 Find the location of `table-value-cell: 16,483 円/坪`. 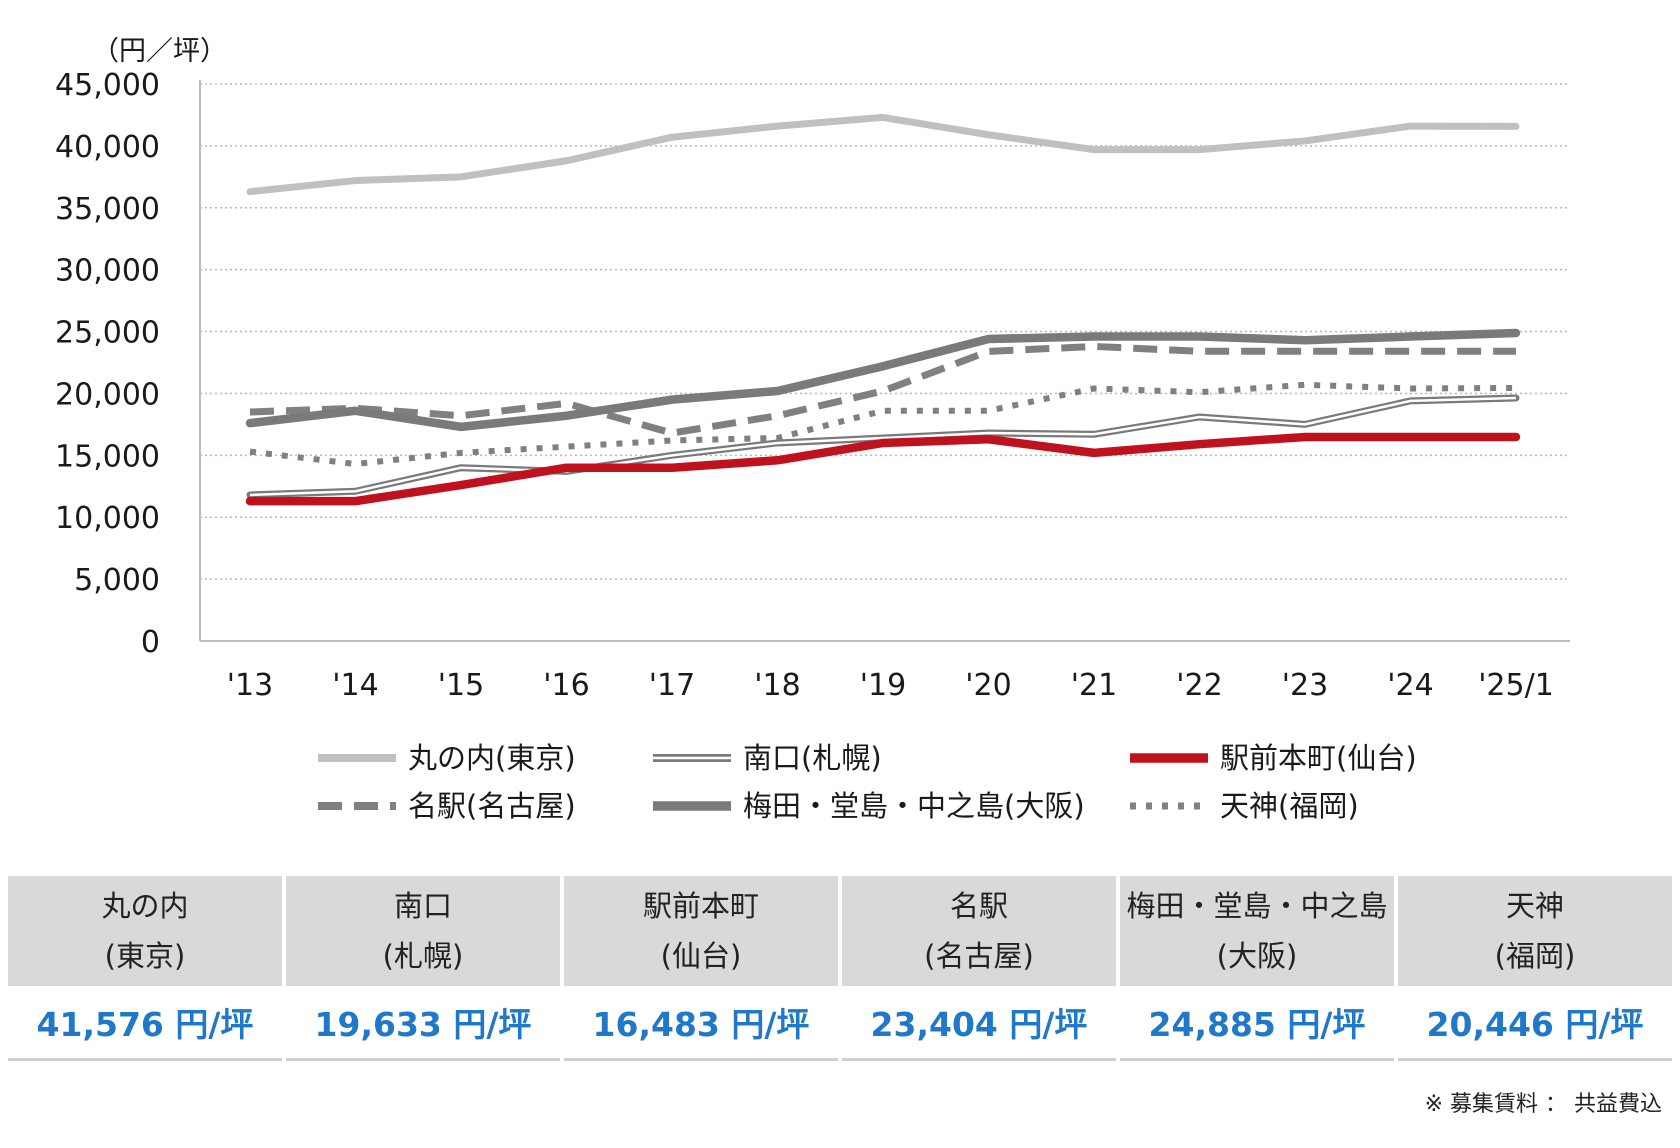

table-value-cell: 16,483 円/坪 is located at coordinates (701, 1023).